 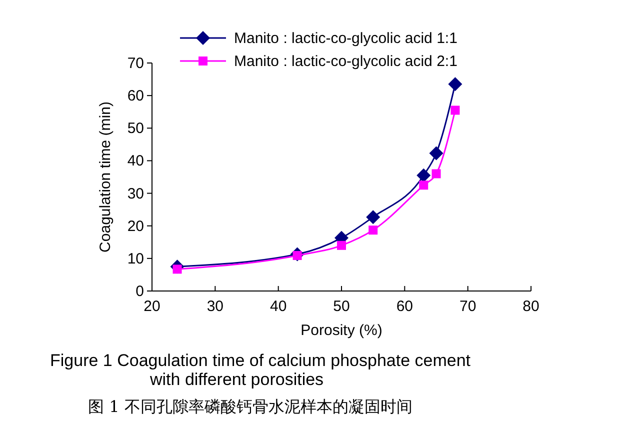 I want to click on x-tick-label: 80, so click(x=531, y=306).